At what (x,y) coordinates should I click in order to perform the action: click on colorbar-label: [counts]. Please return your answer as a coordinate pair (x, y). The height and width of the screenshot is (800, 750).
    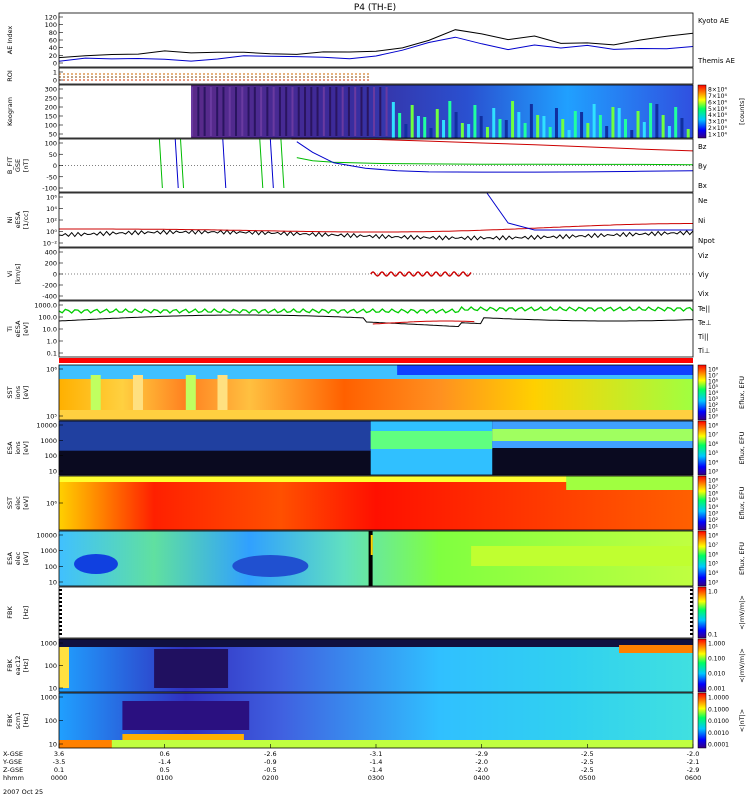
    Looking at the image, I should click on (742, 111).